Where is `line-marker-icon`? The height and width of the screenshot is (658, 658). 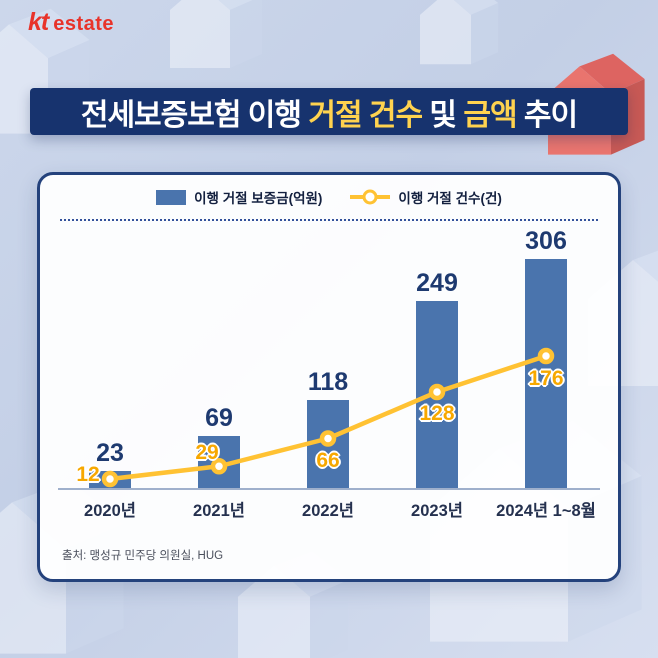 line-marker-icon is located at coordinates (370, 197).